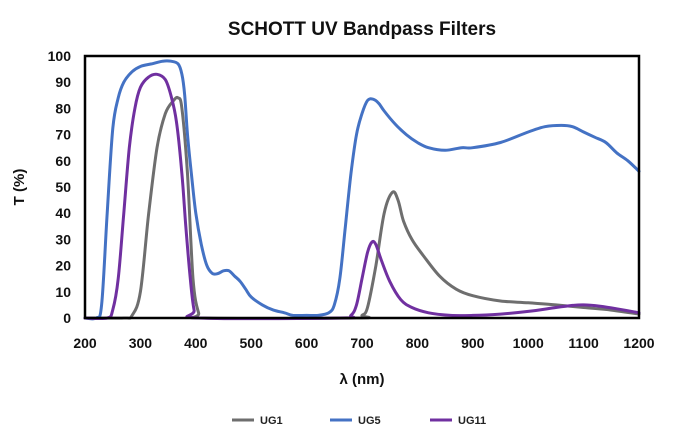 The height and width of the screenshot is (444, 678). What do you see at coordinates (63, 292) in the screenshot?
I see `y-tick-label: 10` at bounding box center [63, 292].